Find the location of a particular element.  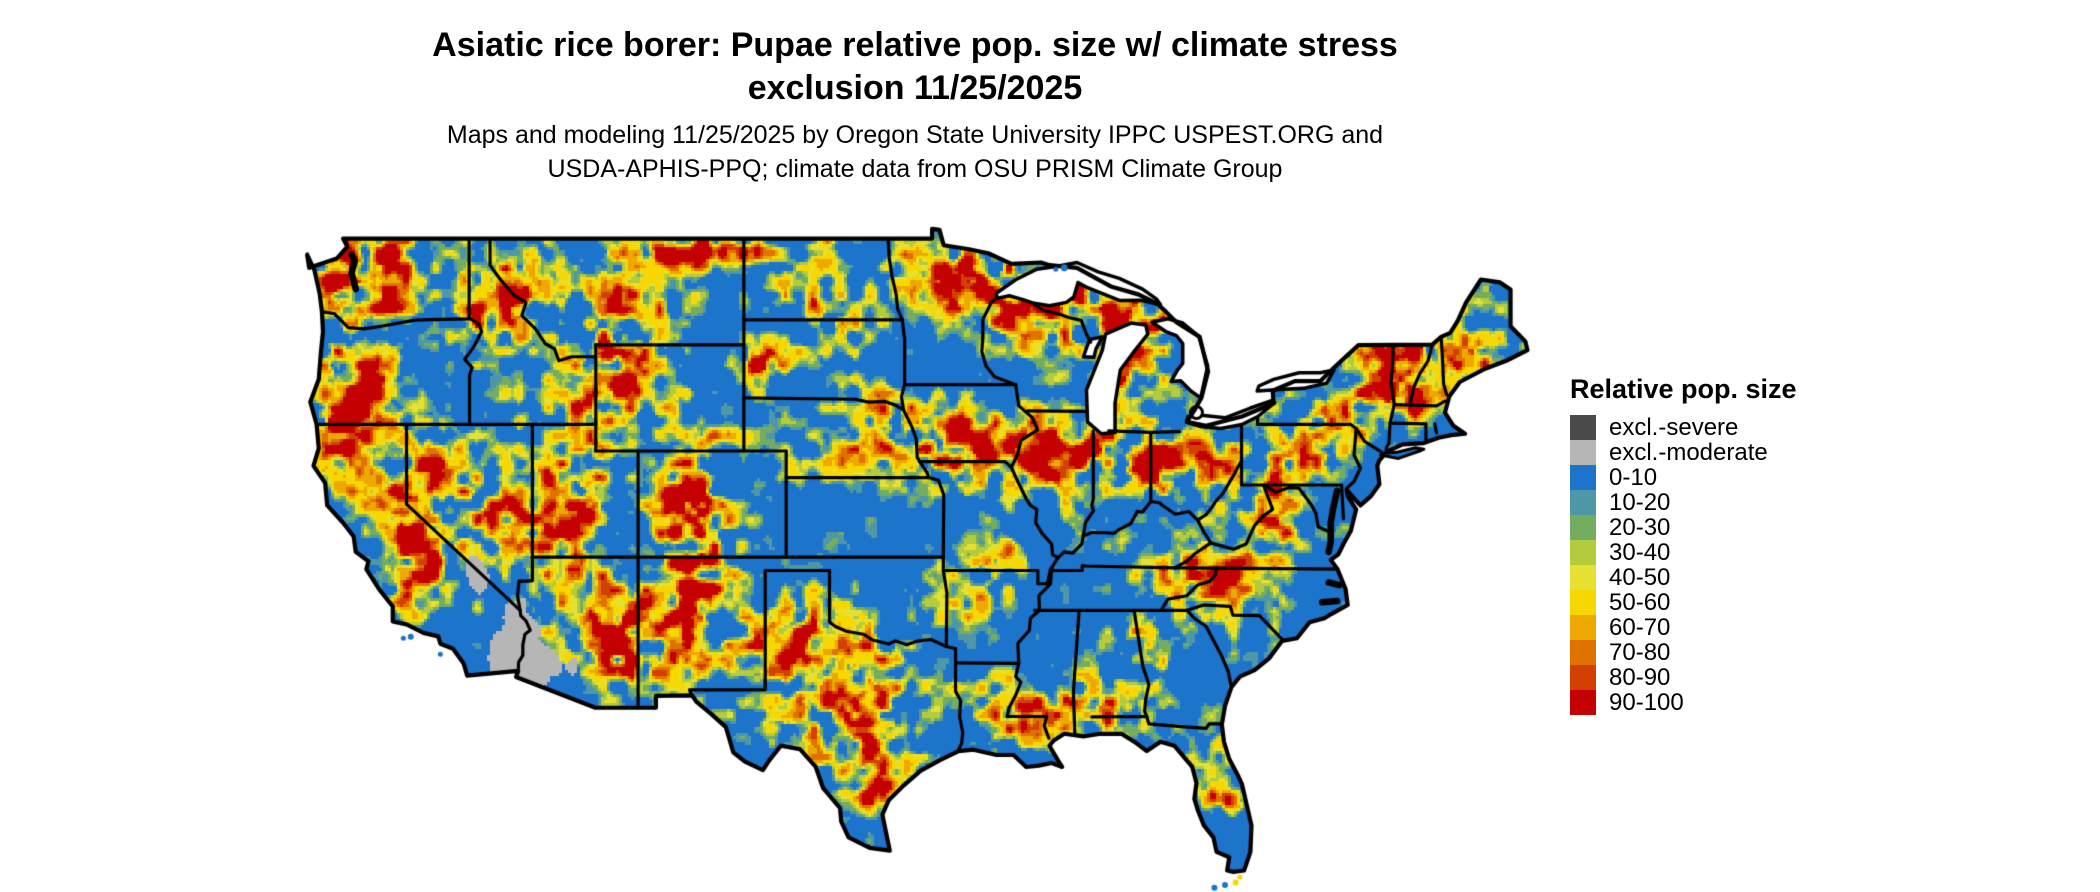

legend-item-label: excl.-moderate is located at coordinates (1688, 452).